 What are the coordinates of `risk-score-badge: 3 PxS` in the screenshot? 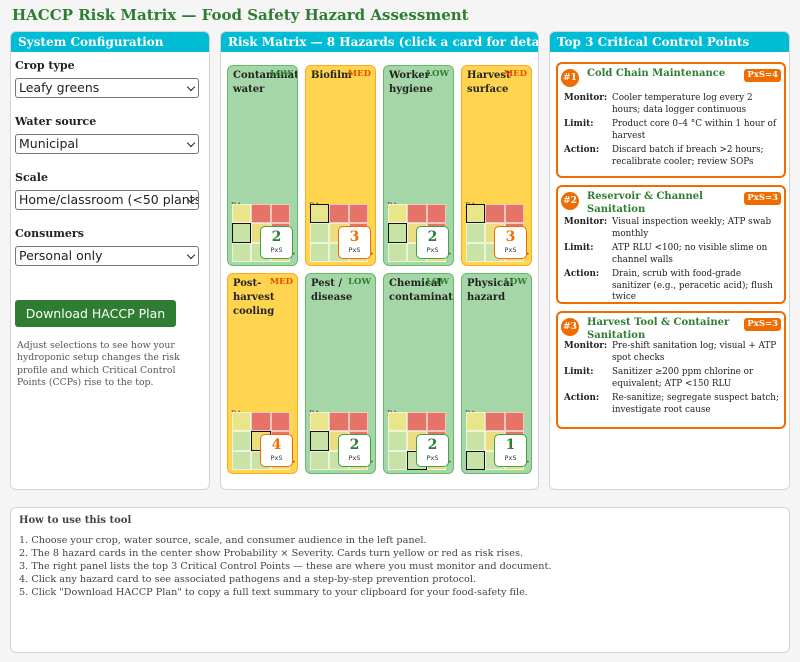 It's located at (354, 242).